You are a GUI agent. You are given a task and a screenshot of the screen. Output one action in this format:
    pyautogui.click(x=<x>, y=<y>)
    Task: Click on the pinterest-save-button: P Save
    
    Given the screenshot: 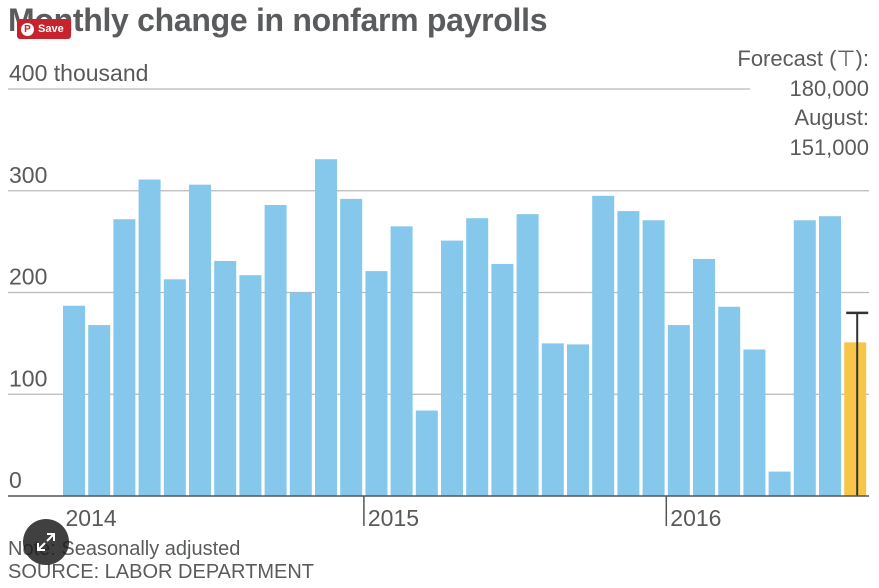 What is the action you would take?
    pyautogui.click(x=44, y=29)
    